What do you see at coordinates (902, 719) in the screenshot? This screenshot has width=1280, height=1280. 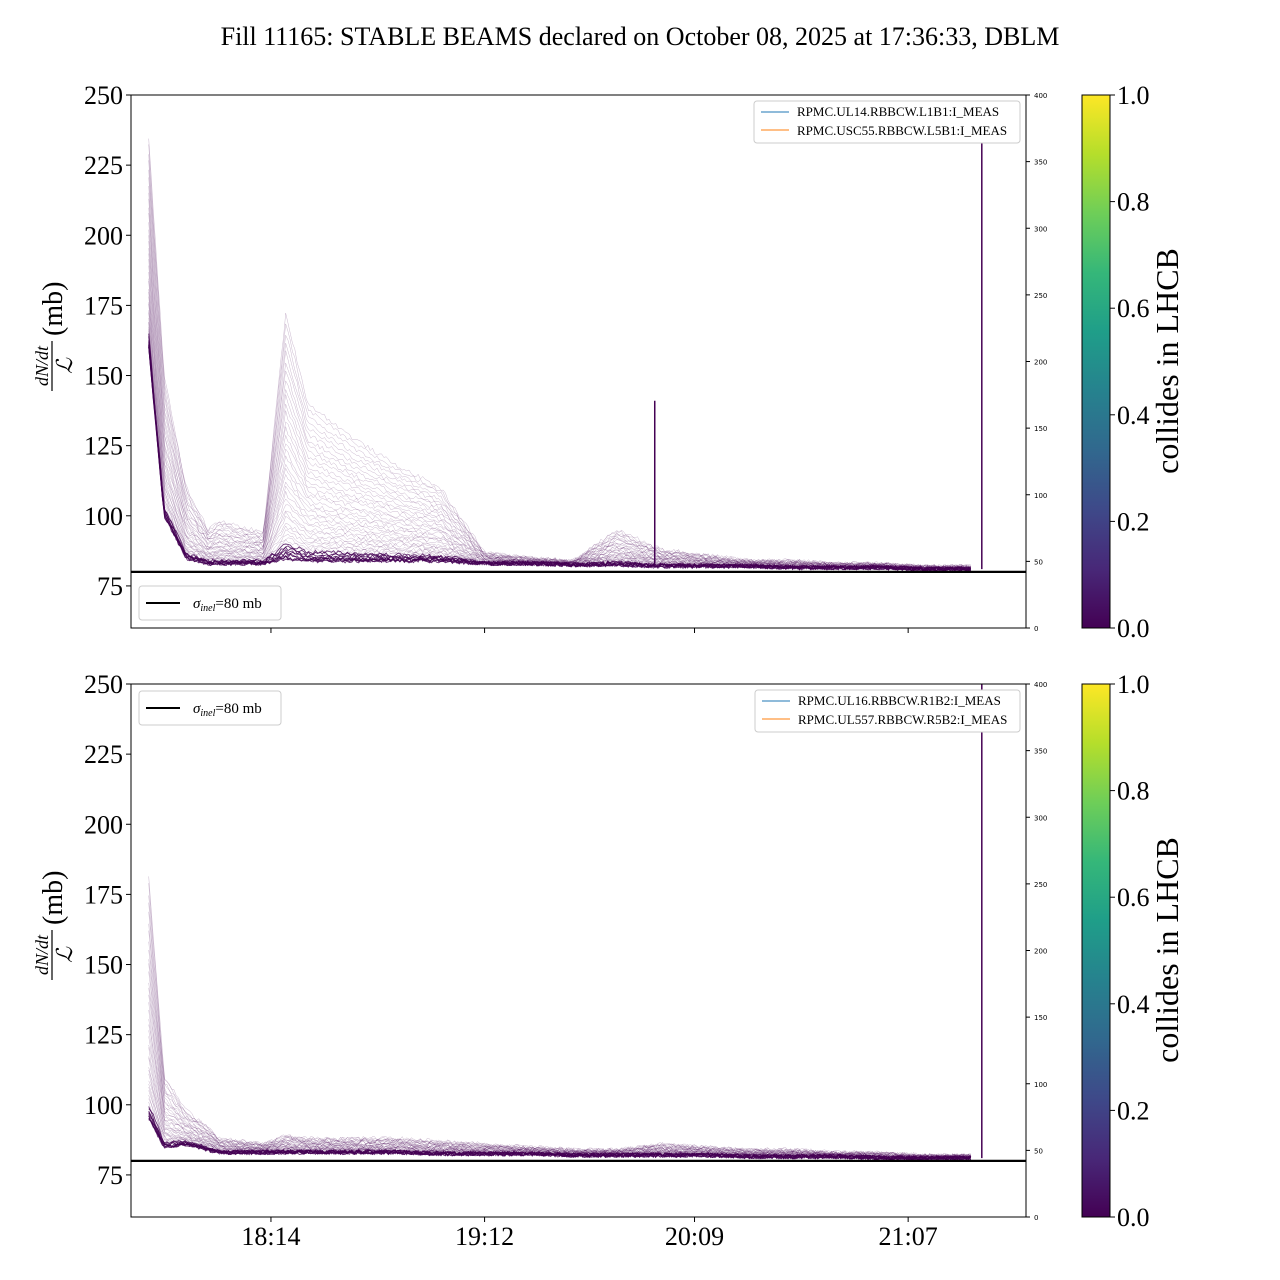 I see `legend-entry-2: RPMC.UL557.RBBCW.R5B2:I_MEAS` at bounding box center [902, 719].